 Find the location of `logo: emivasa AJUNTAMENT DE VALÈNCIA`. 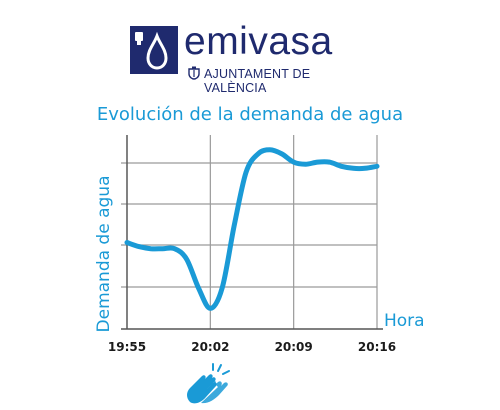

logo: emivasa AJUNTAMENT DE VALÈNCIA is located at coordinates (250, 57).